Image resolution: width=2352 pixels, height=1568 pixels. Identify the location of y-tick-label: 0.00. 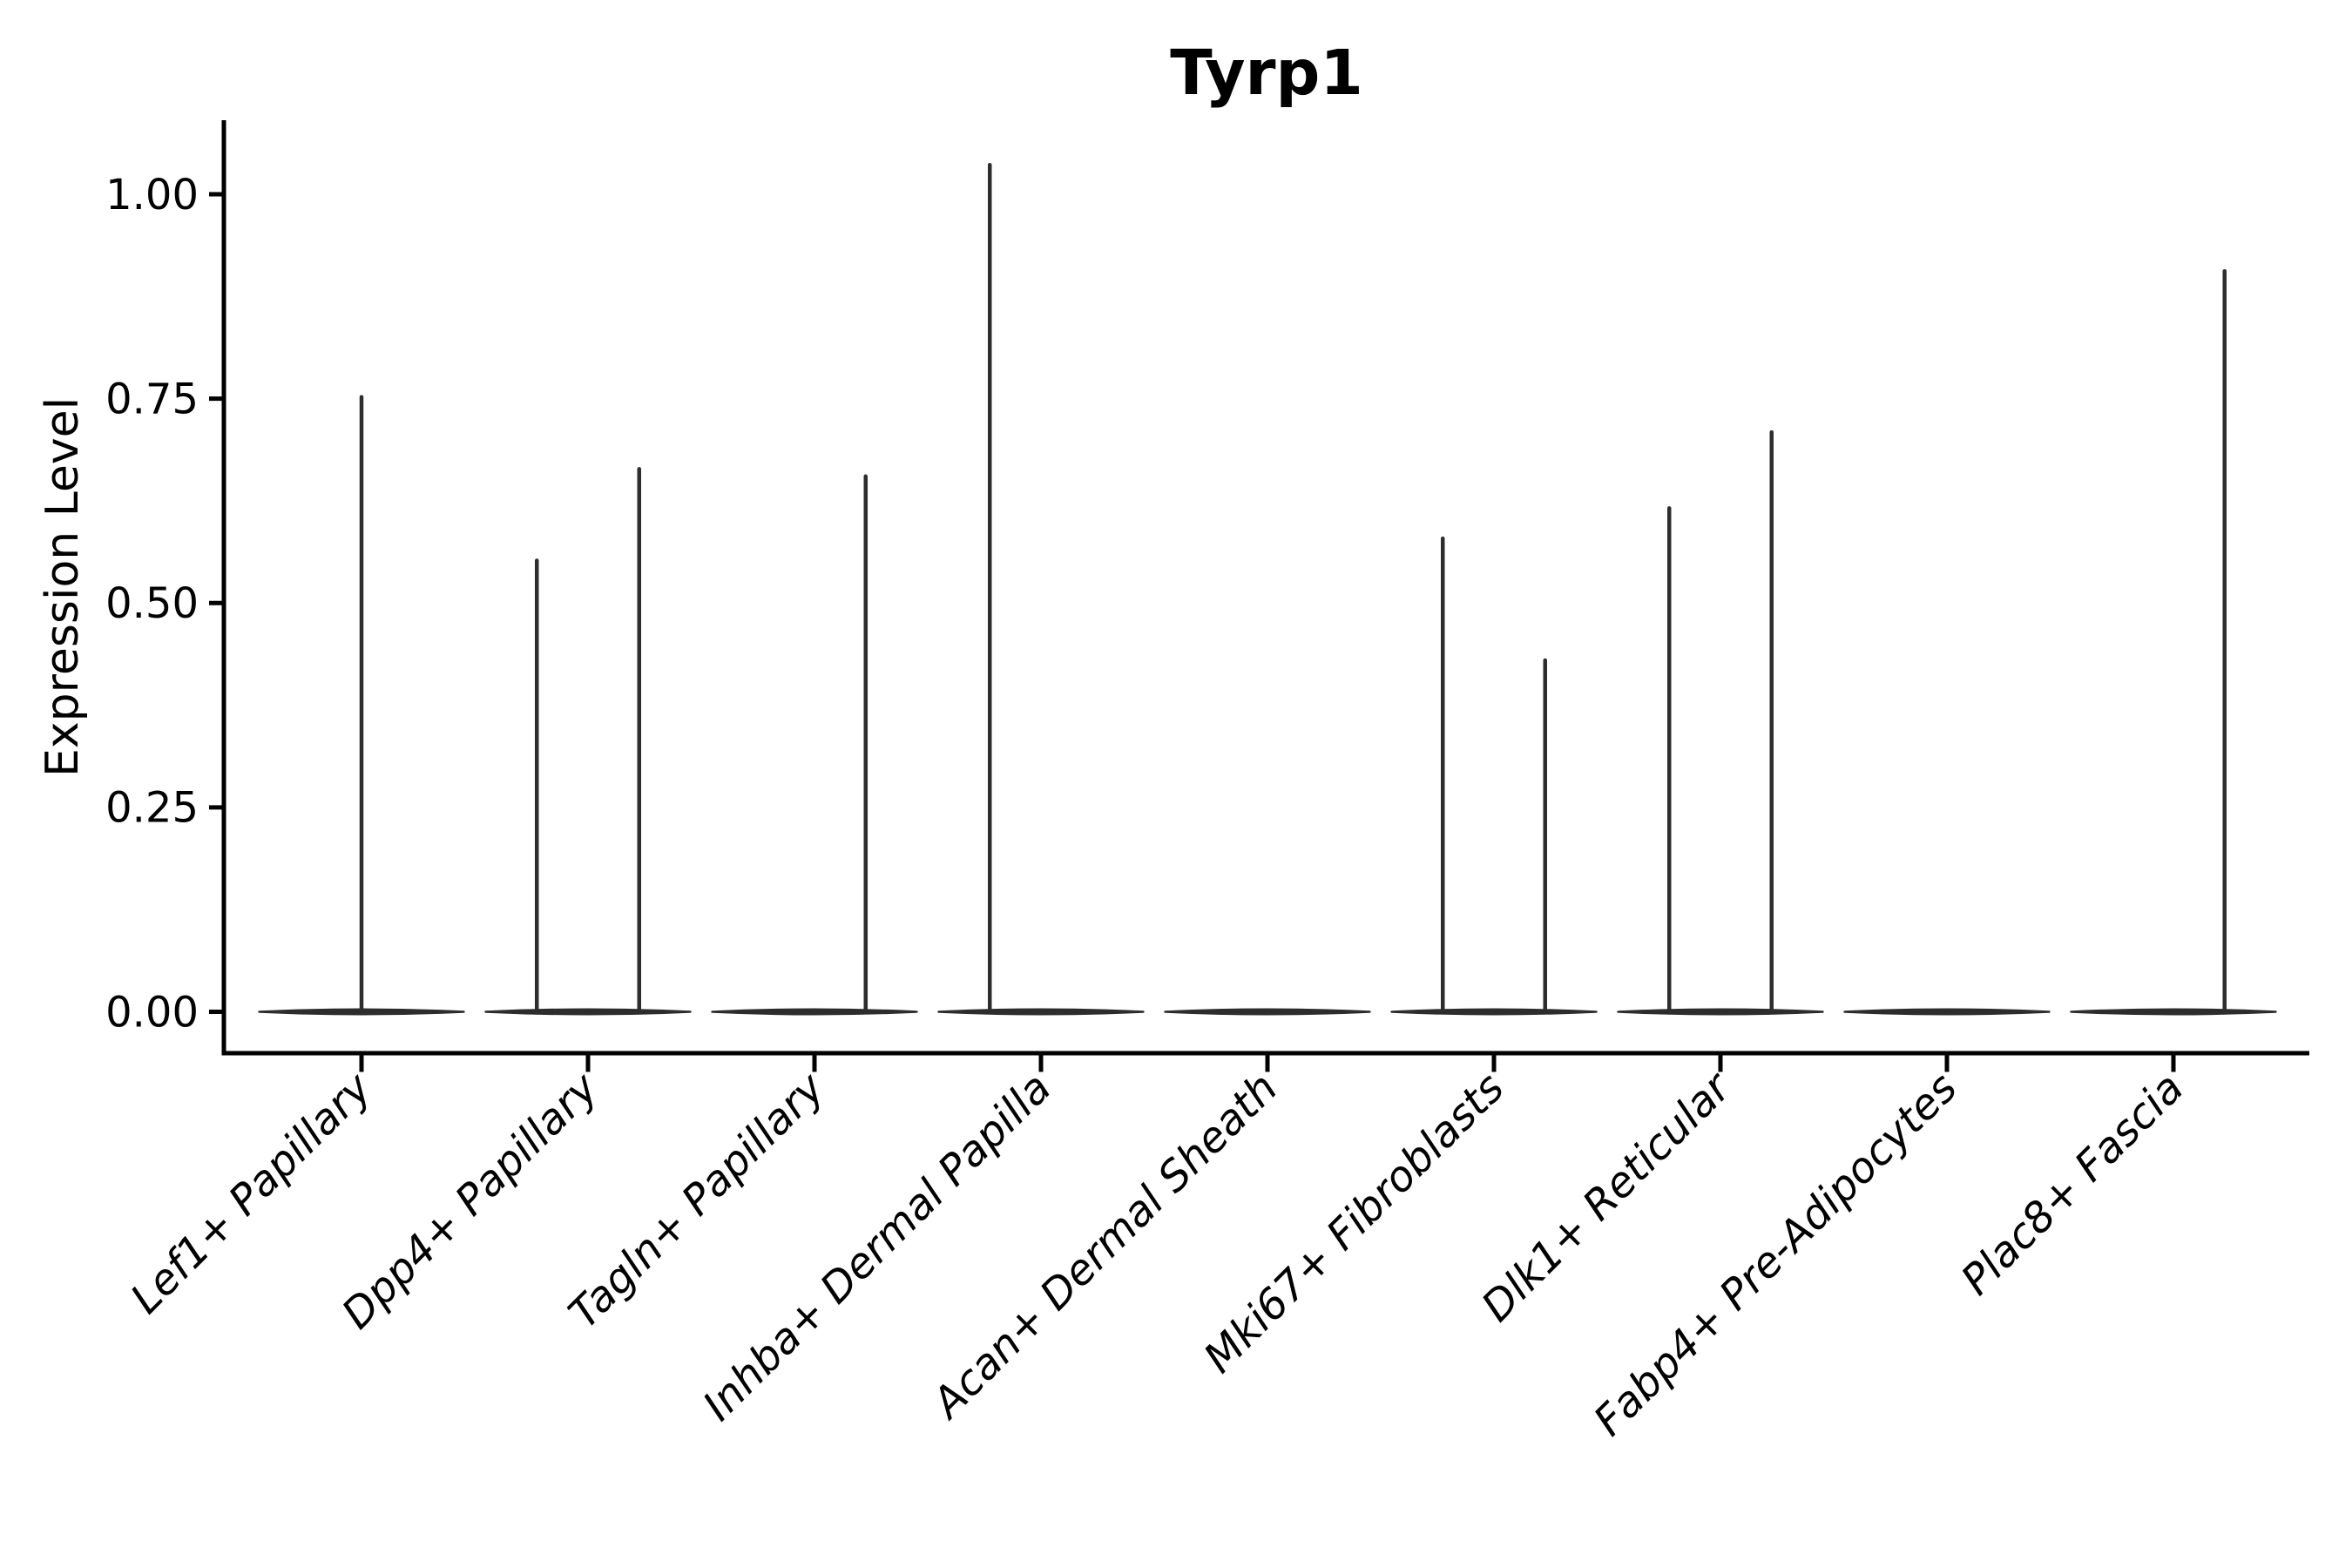
(152, 1013).